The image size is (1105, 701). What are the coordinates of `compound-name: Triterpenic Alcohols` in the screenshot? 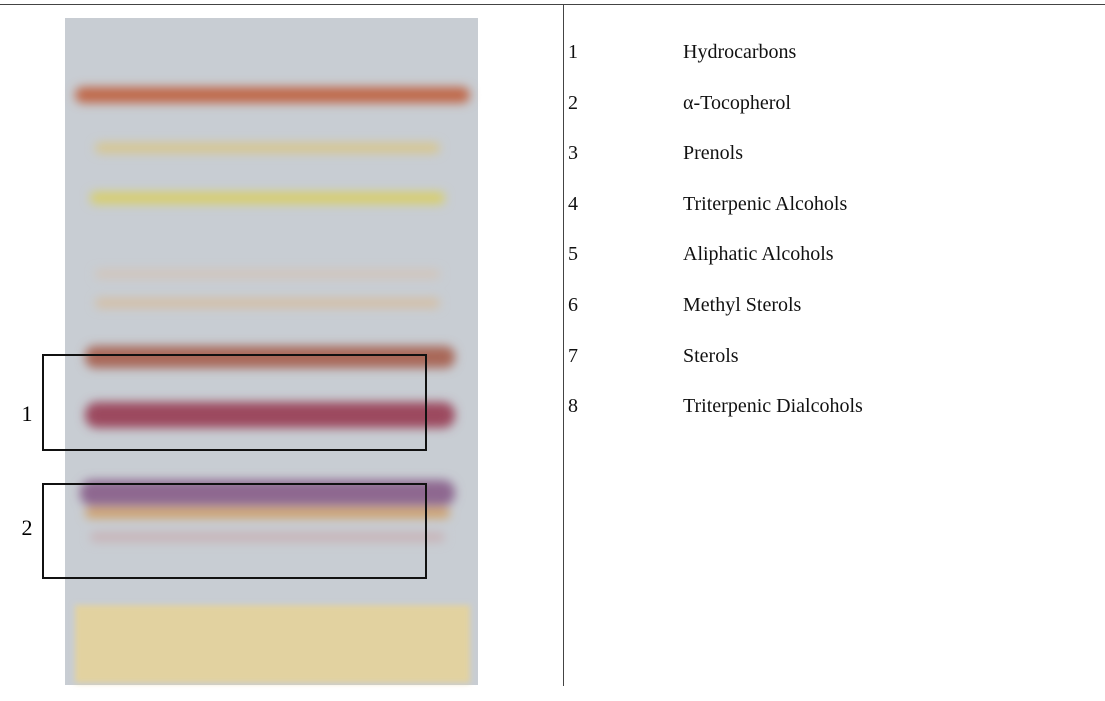 It's located at (765, 203).